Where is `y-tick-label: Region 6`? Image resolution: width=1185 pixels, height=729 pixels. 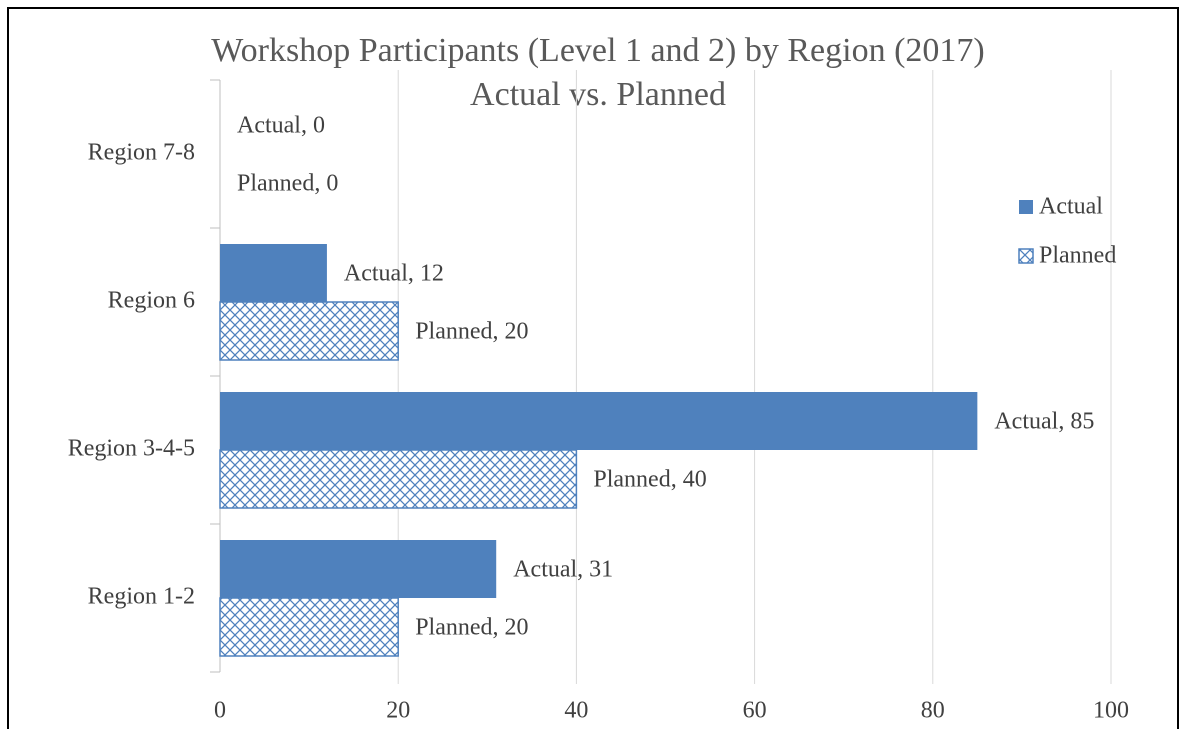 y-tick-label: Region 6 is located at coordinates (151, 301).